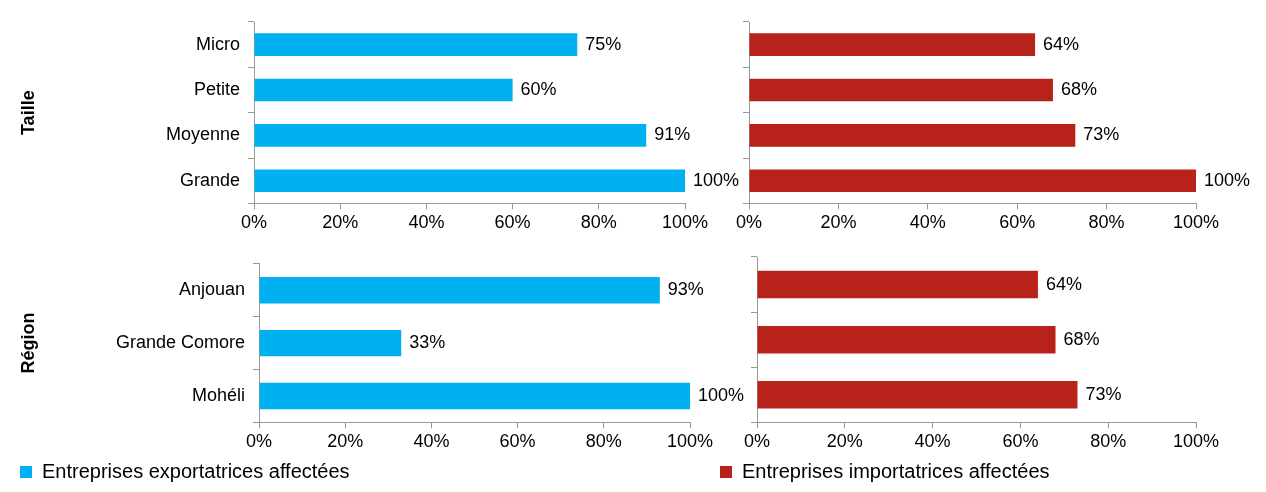  Describe the element at coordinates (538, 88) in the screenshot. I see `data-label: 60%` at that location.